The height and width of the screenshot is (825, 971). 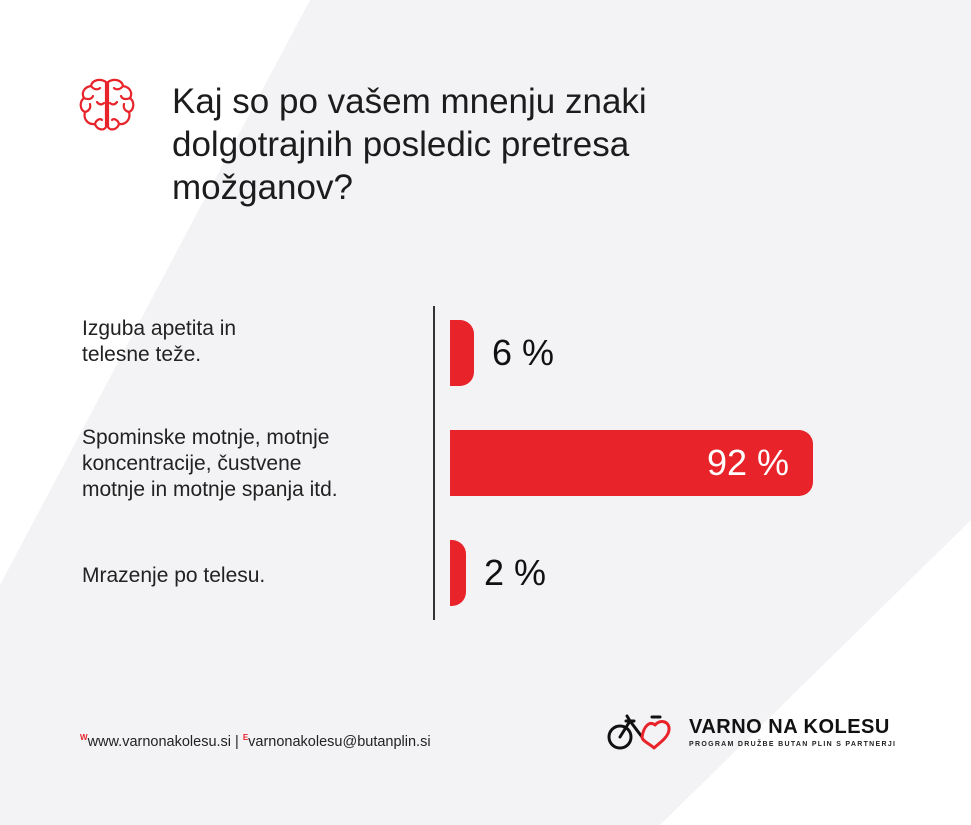 I want to click on bicycle-heart-icon, so click(x=639, y=732).